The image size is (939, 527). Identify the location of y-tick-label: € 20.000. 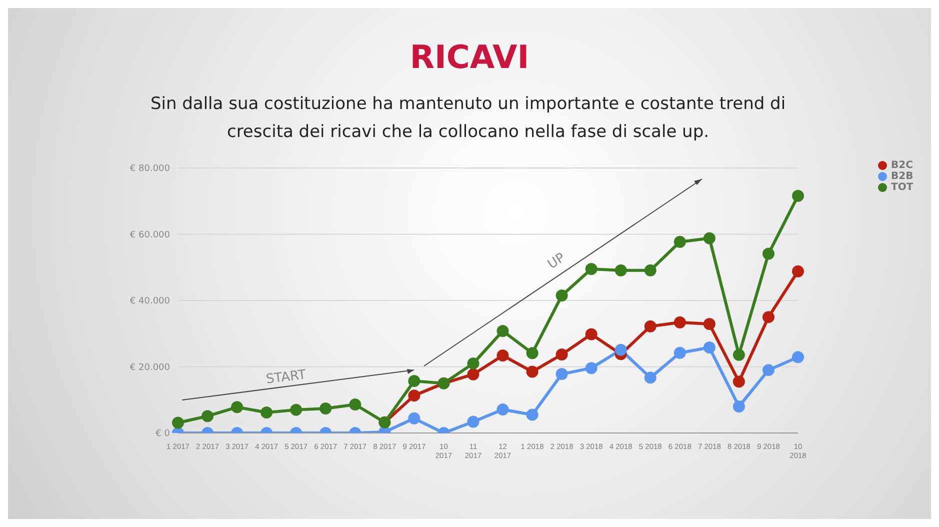
(150, 367).